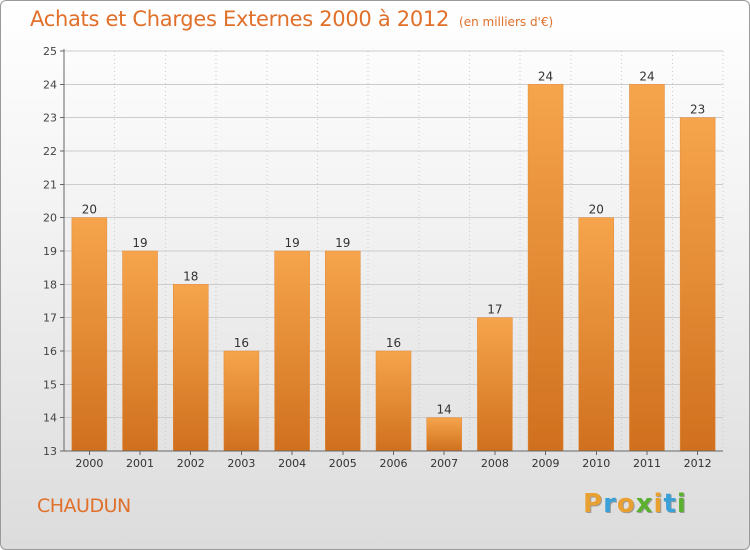 The width and height of the screenshot is (750, 550). I want to click on value-label-2011: 24, so click(646, 76).